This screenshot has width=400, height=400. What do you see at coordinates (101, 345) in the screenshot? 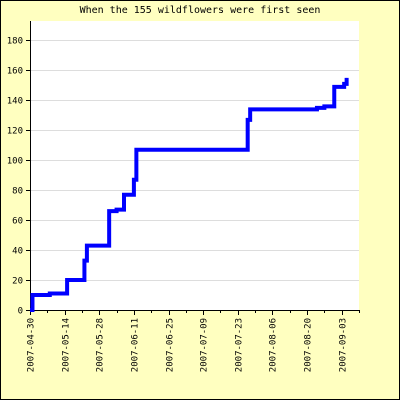
I see `x-tick-label: 2007-05-28` at bounding box center [101, 345].